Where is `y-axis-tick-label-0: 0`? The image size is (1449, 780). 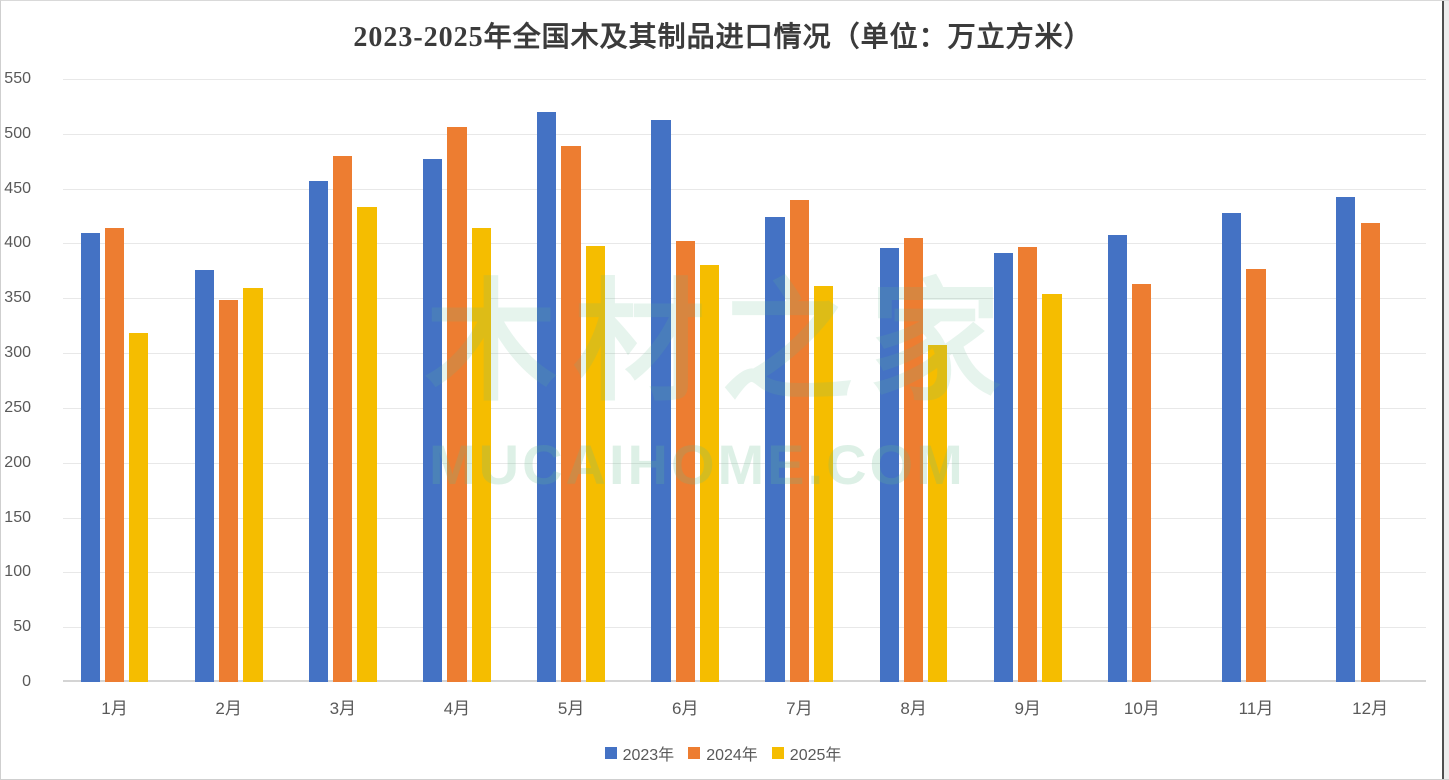
y-axis-tick-label-0: 0 is located at coordinates (26, 681).